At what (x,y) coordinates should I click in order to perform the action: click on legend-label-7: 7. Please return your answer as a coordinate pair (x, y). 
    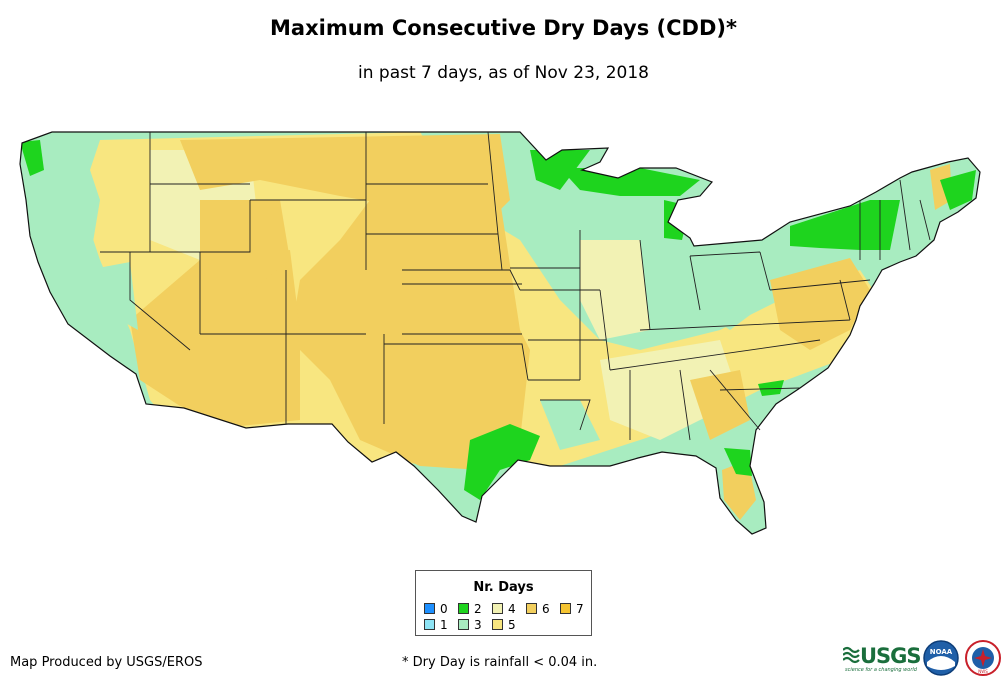
    Looking at the image, I should click on (580, 609).